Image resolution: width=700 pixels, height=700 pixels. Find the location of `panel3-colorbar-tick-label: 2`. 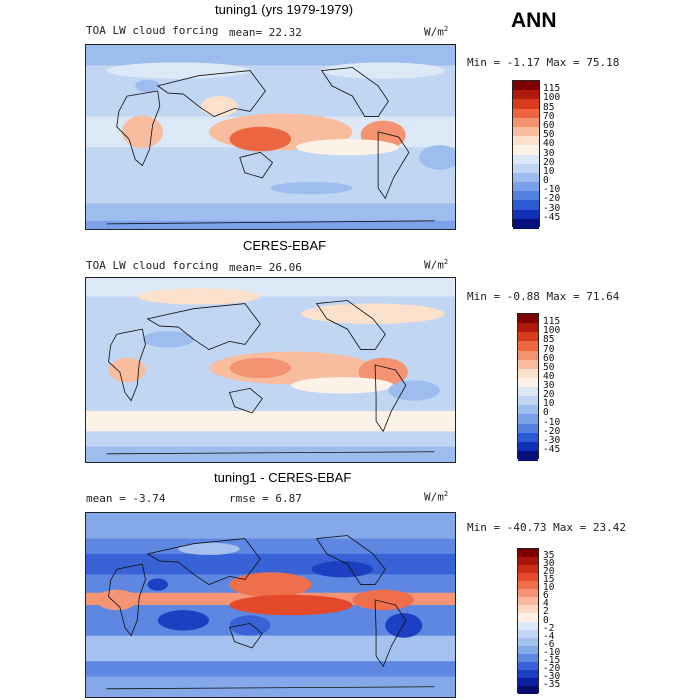

panel3-colorbar-tick-label: 2 is located at coordinates (546, 612).